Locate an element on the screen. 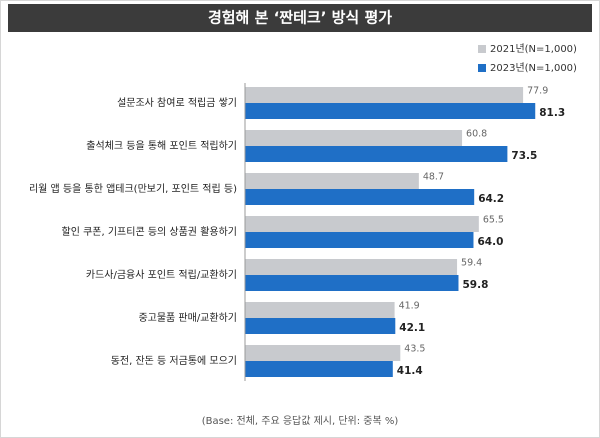  y-tick-label: 카드사/금융사 포인트 적립/교환하기 is located at coordinates (161, 274).